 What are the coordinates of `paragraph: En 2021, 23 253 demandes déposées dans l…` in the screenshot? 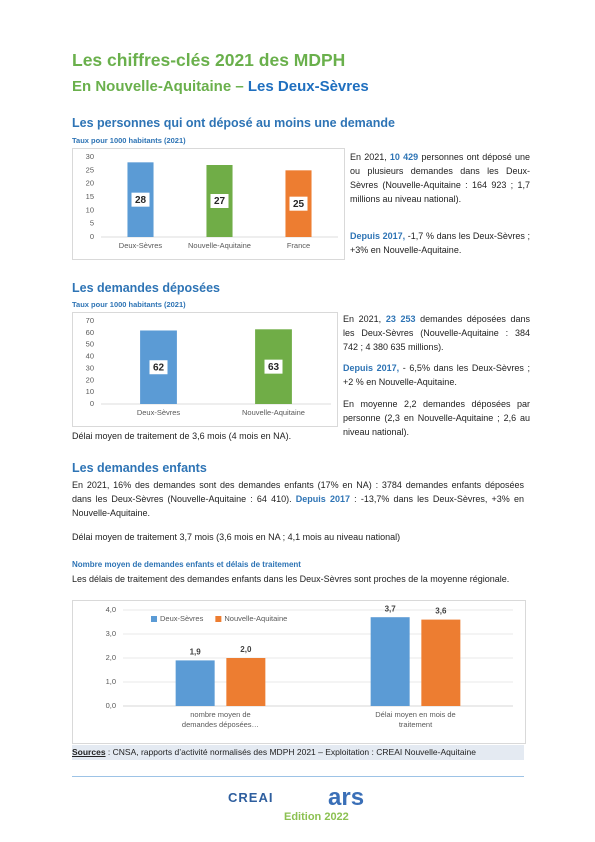 It's located at (436, 333).